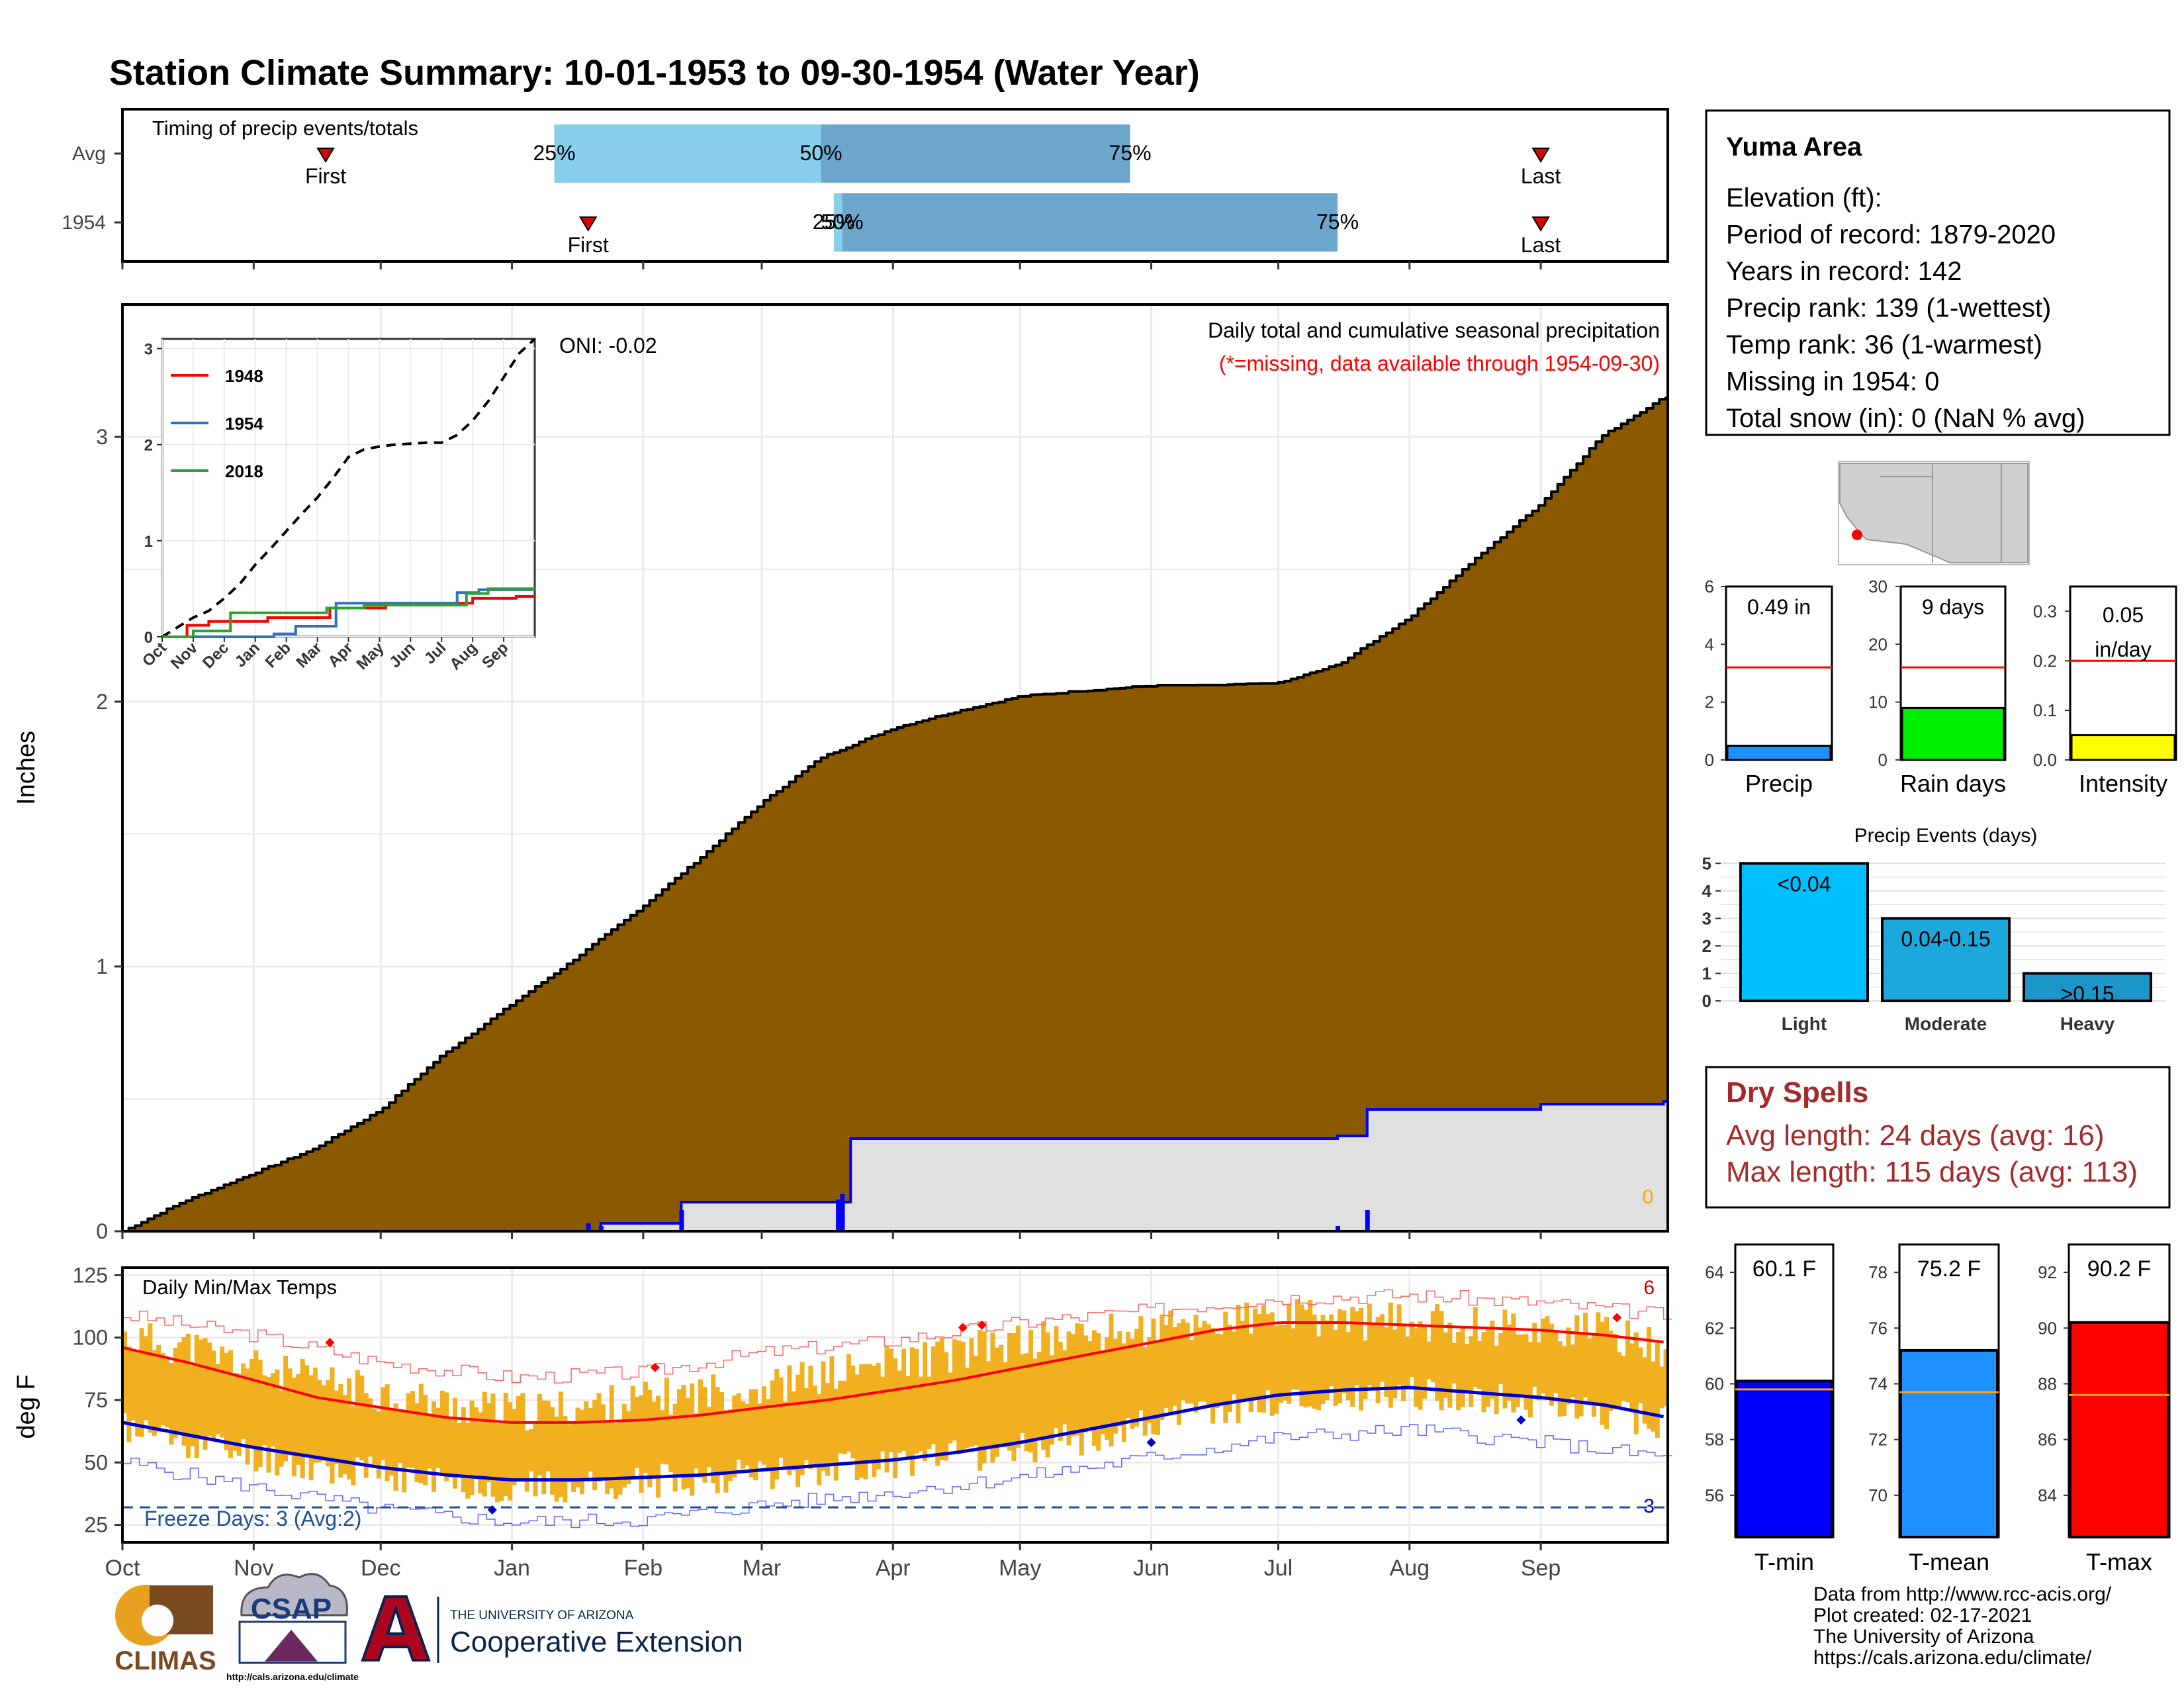 The width and height of the screenshot is (2184, 1688). What do you see at coordinates (348, 616) in the screenshot?
I see `inset-series-line-1948` at bounding box center [348, 616].